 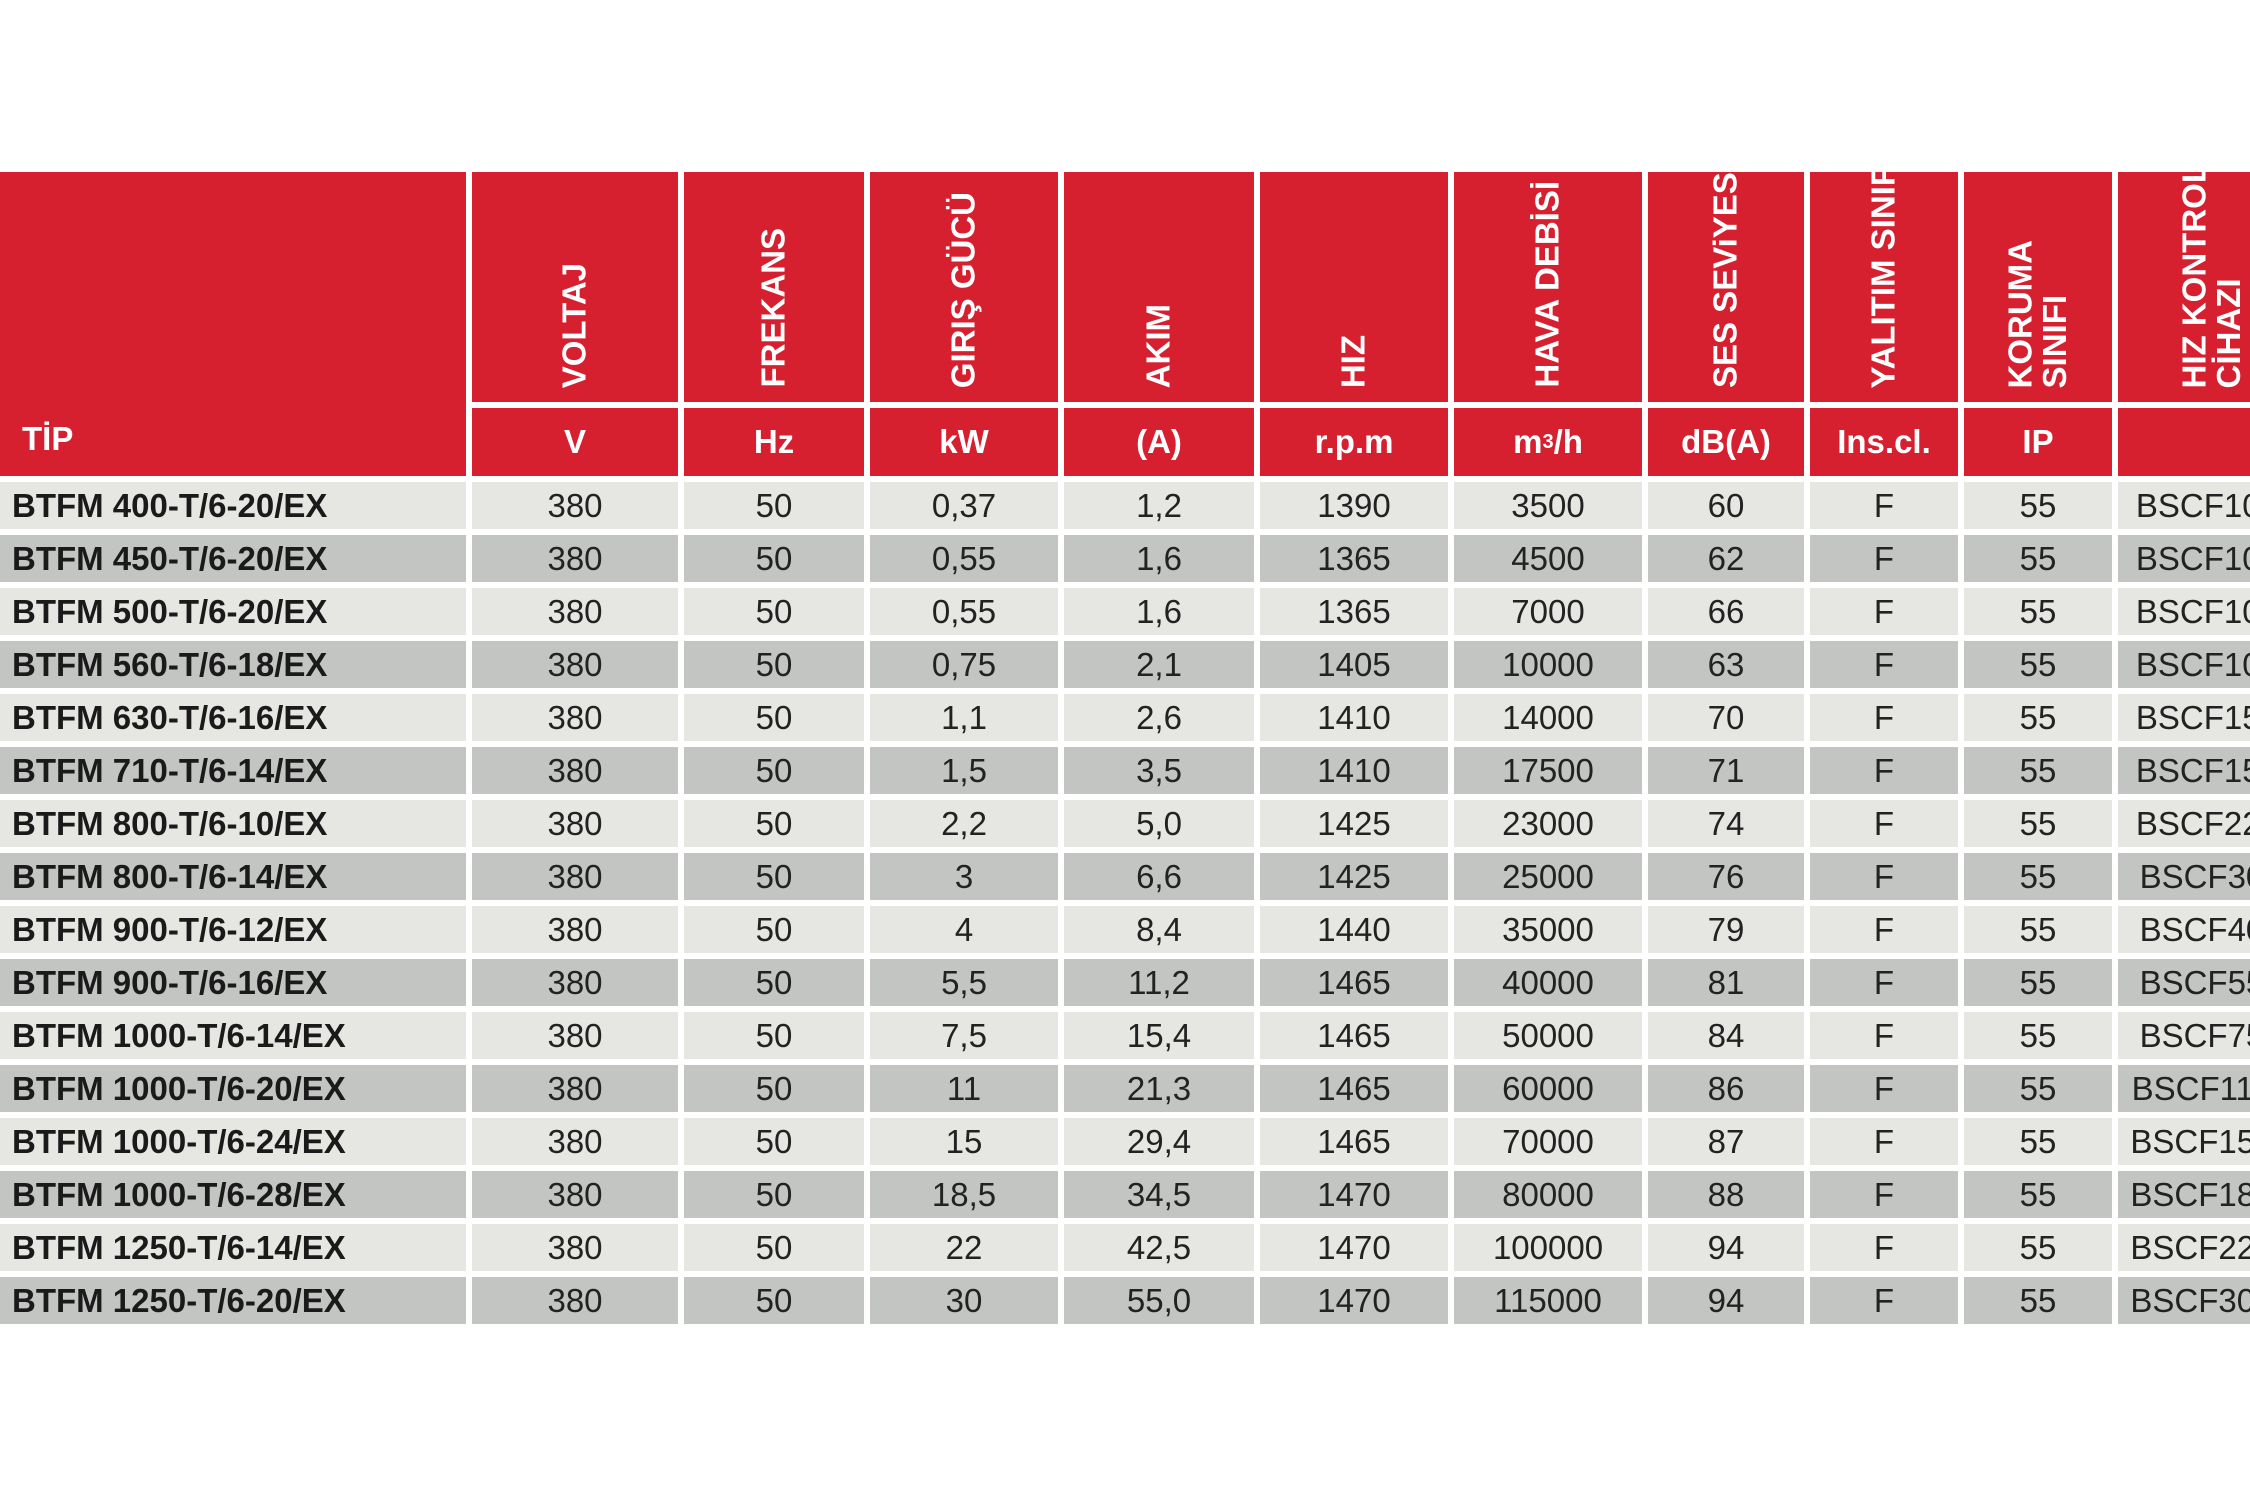 I want to click on table-cell: 63, so click(x=1726, y=664).